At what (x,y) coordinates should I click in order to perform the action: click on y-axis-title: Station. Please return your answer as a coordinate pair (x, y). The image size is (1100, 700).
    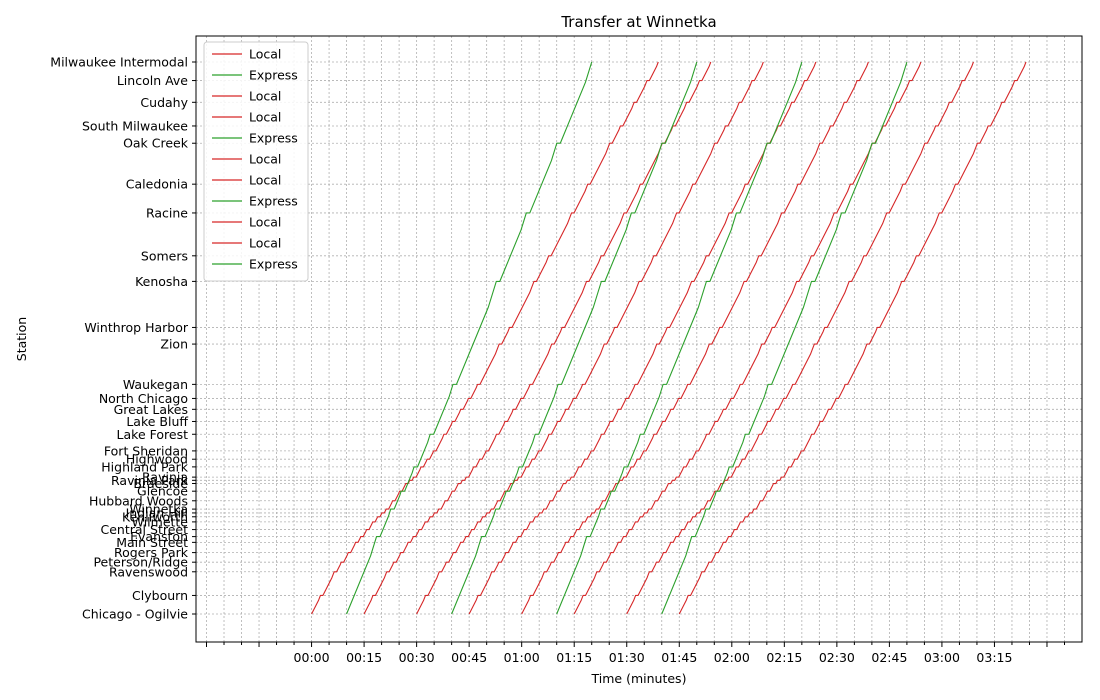
    Looking at the image, I should click on (21, 339).